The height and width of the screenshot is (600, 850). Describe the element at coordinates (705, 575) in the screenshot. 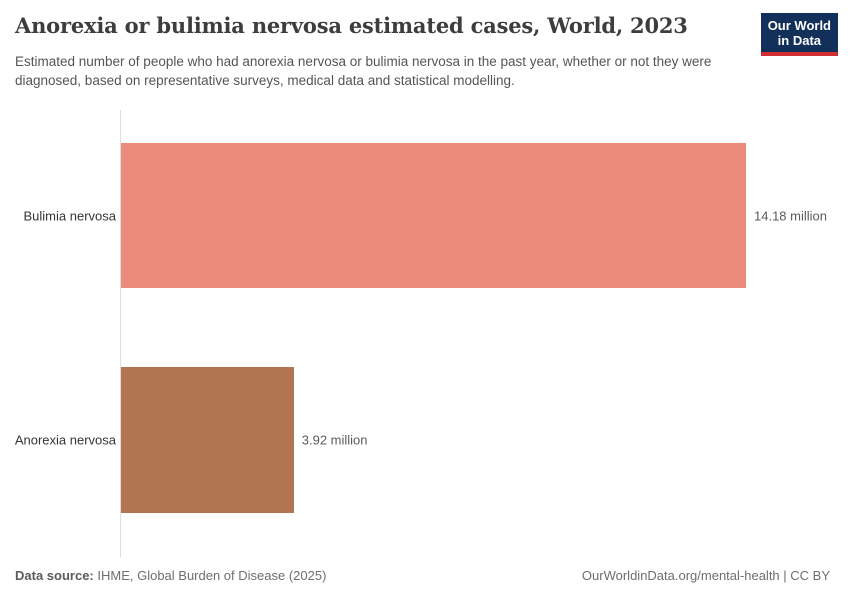

I see `credit-link: OurWorldinData.org/mental-health | CC BY` at that location.